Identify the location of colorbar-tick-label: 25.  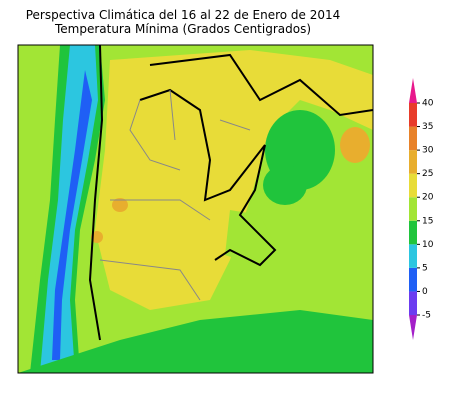
(427, 174).